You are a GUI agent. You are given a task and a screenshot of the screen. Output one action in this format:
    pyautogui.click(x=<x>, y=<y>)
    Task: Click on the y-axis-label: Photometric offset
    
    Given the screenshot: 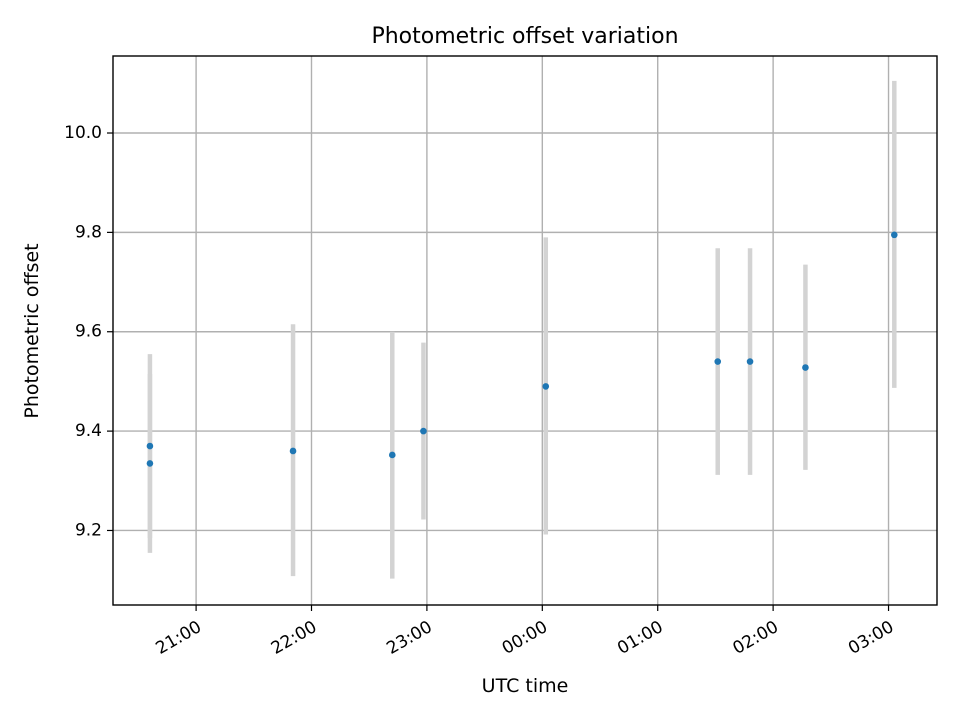 What is the action you would take?
    pyautogui.click(x=32, y=330)
    